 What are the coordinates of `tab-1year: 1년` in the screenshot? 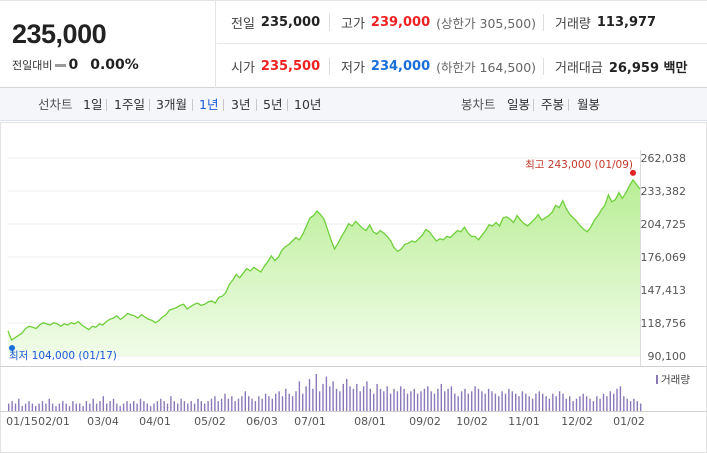 It's located at (209, 104).